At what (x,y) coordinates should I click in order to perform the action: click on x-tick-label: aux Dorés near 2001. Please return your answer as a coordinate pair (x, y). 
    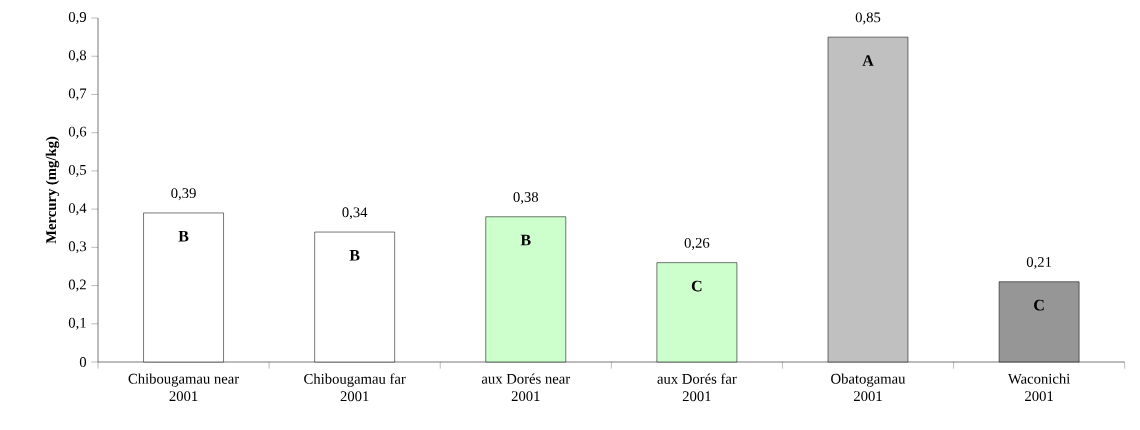
    Looking at the image, I should click on (526, 387).